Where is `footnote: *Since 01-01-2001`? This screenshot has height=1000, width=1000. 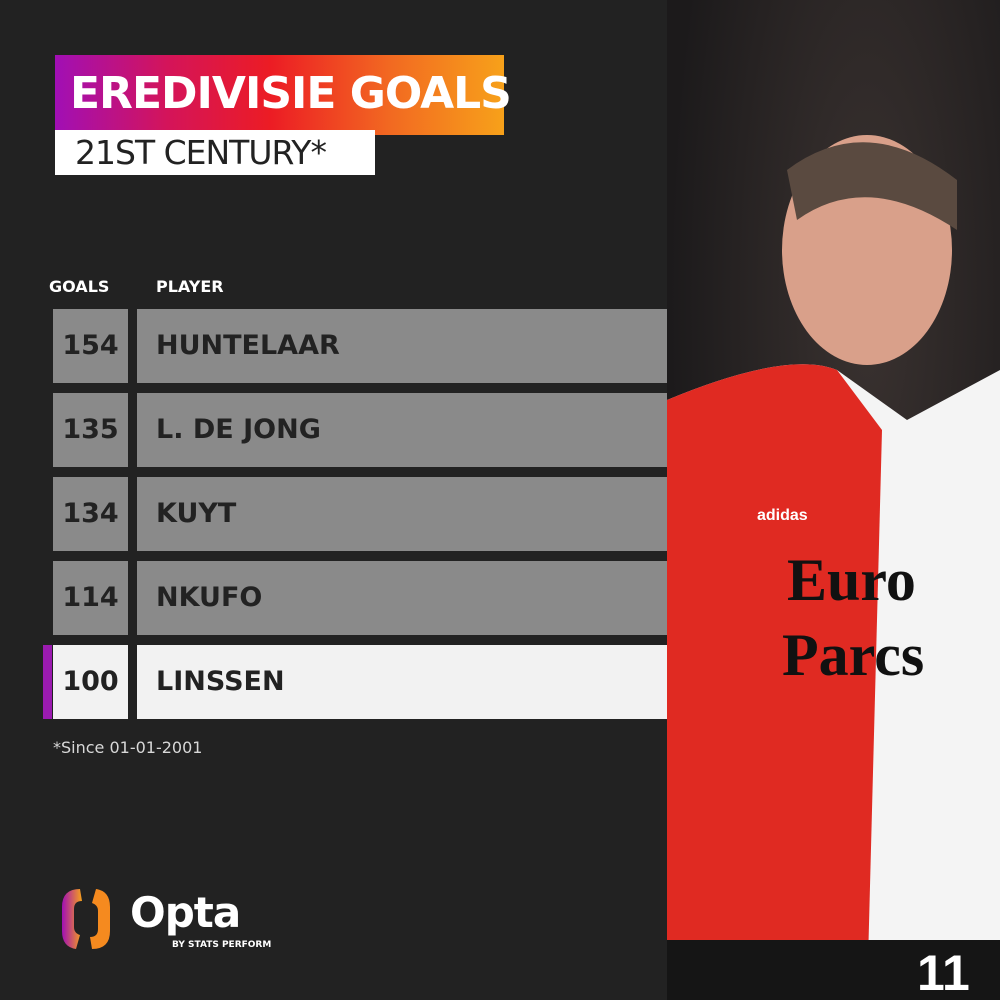
footnote: *Since 01-01-2001 is located at coordinates (128, 747).